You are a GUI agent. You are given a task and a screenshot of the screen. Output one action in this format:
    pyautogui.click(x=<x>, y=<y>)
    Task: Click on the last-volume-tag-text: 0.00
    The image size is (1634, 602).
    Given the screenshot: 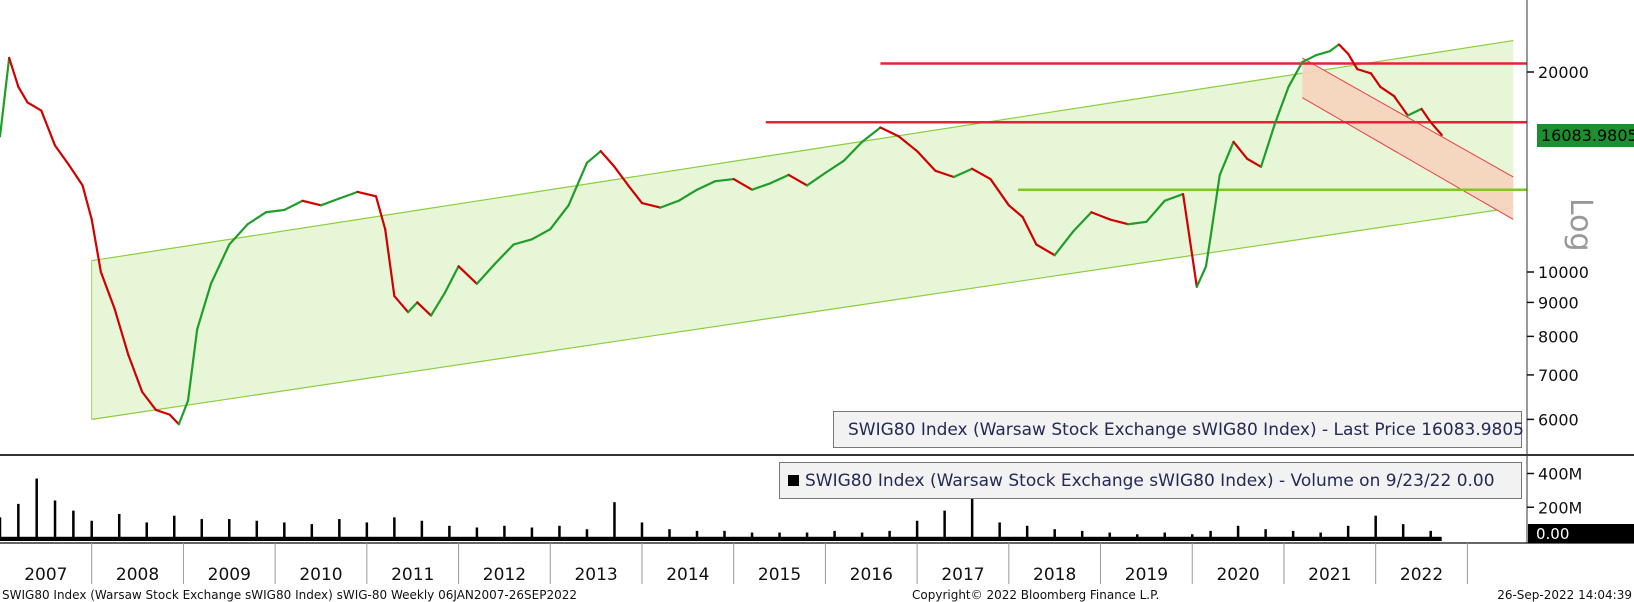 What is the action you would take?
    pyautogui.click(x=1553, y=533)
    